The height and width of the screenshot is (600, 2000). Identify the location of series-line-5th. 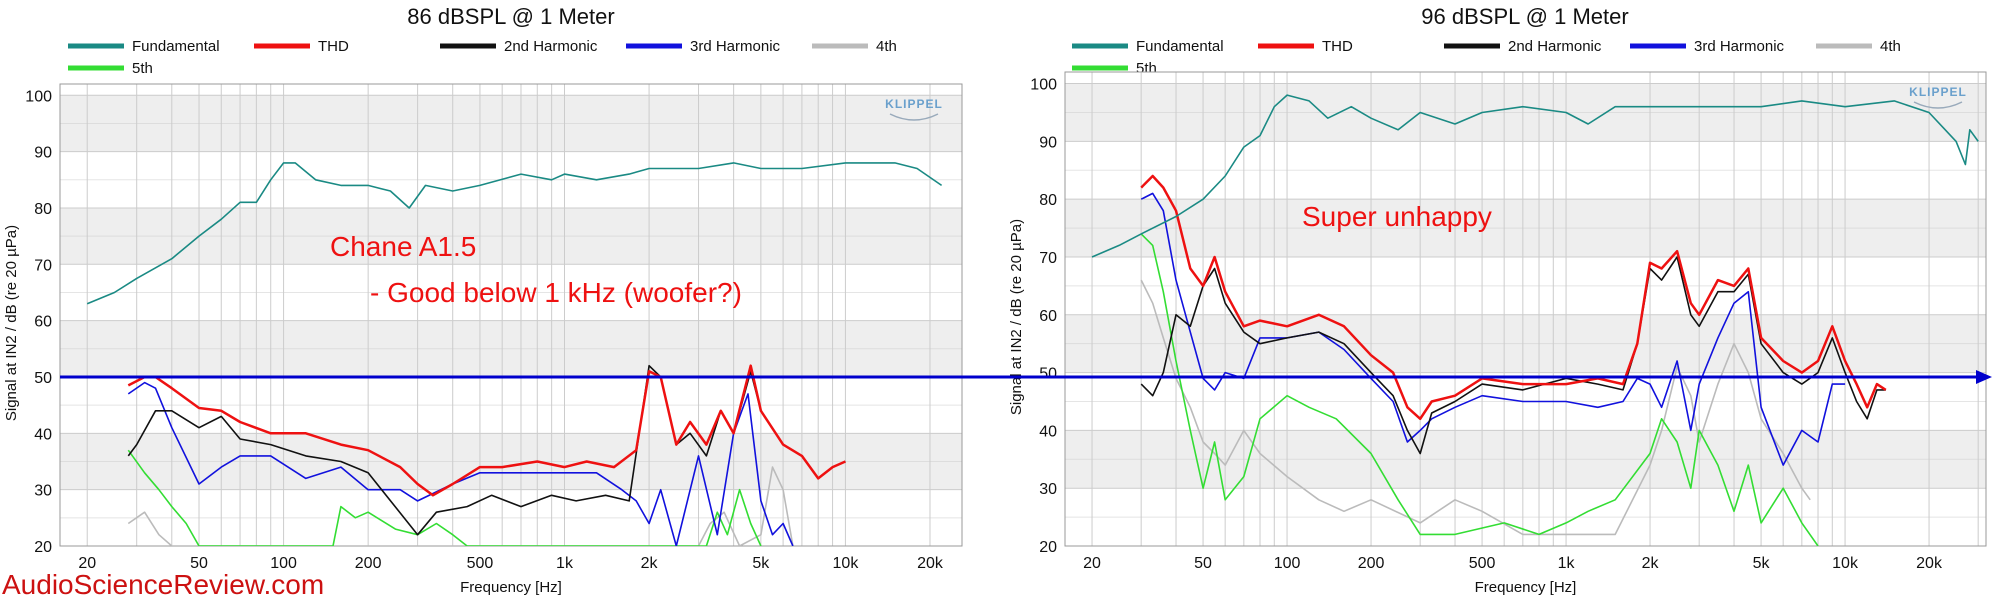
(444, 497).